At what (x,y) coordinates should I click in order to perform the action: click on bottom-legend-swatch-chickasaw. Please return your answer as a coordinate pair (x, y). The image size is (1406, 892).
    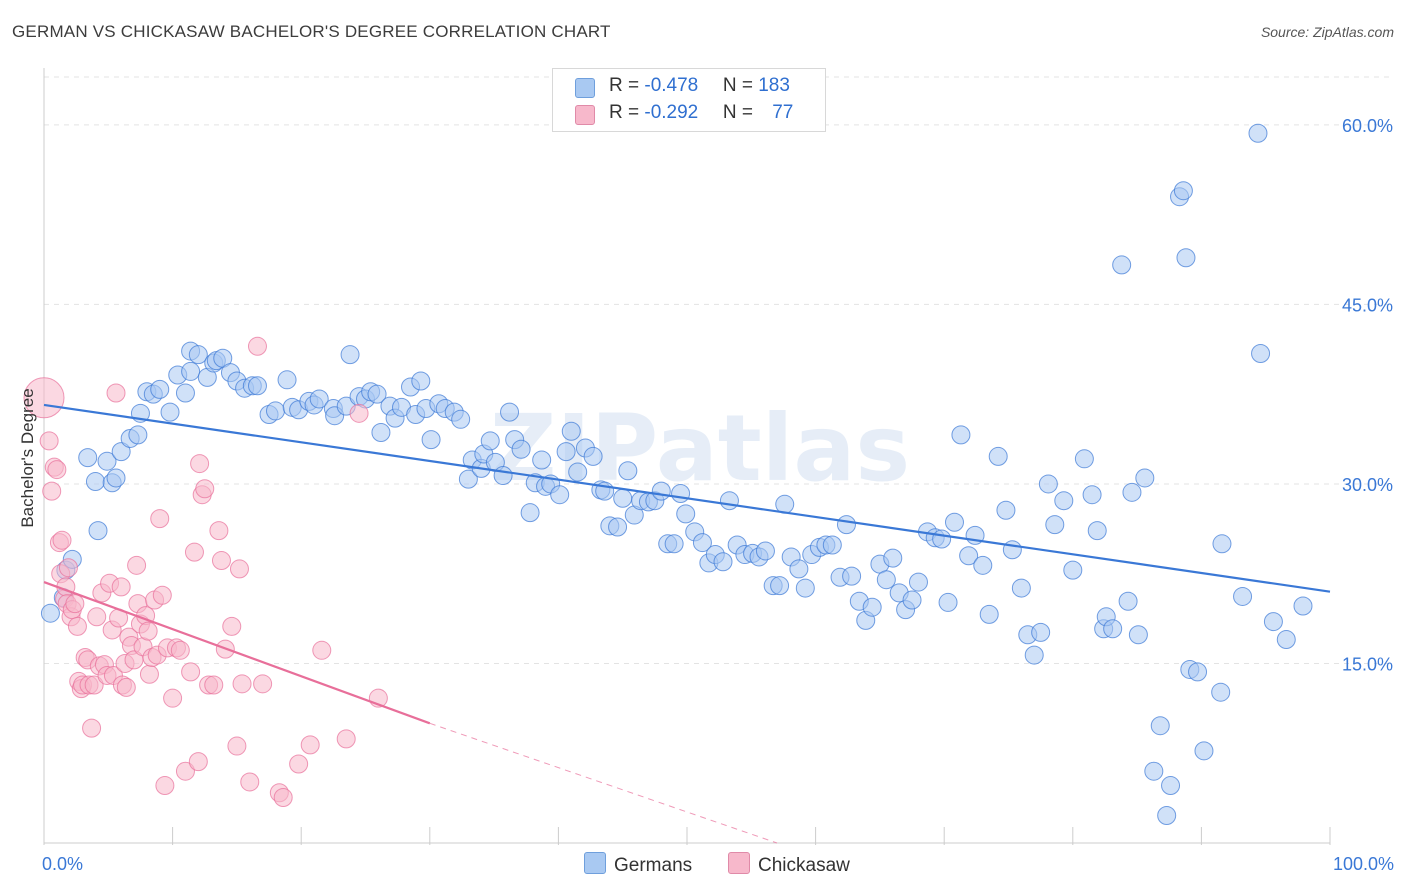
    Looking at the image, I should click on (739, 863).